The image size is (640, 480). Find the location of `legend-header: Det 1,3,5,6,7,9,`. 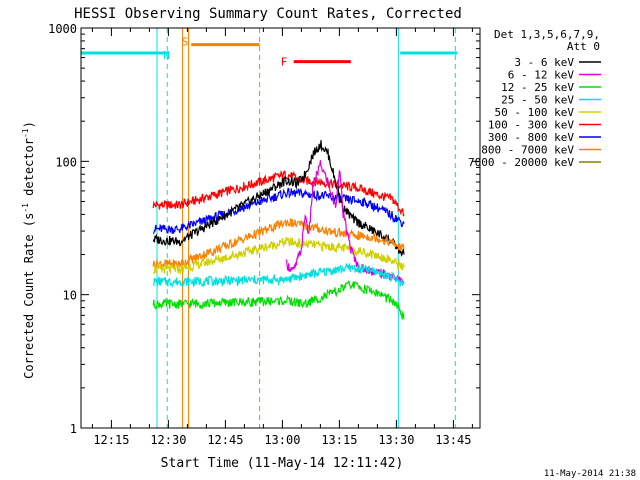

legend-header: Det 1,3,5,6,7,9, is located at coordinates (547, 34).